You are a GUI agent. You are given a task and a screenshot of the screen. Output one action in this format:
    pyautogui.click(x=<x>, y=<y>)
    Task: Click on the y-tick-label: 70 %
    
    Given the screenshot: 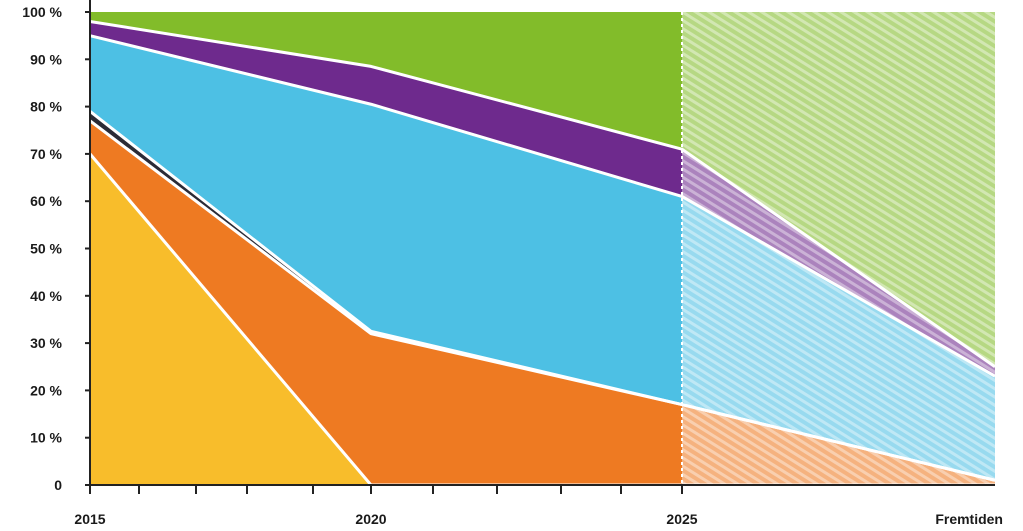 What is the action you would take?
    pyautogui.click(x=46, y=154)
    